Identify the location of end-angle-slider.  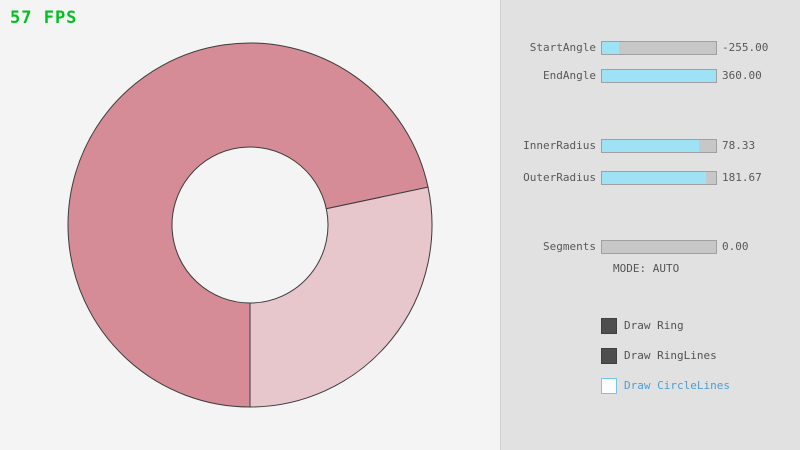
(659, 76).